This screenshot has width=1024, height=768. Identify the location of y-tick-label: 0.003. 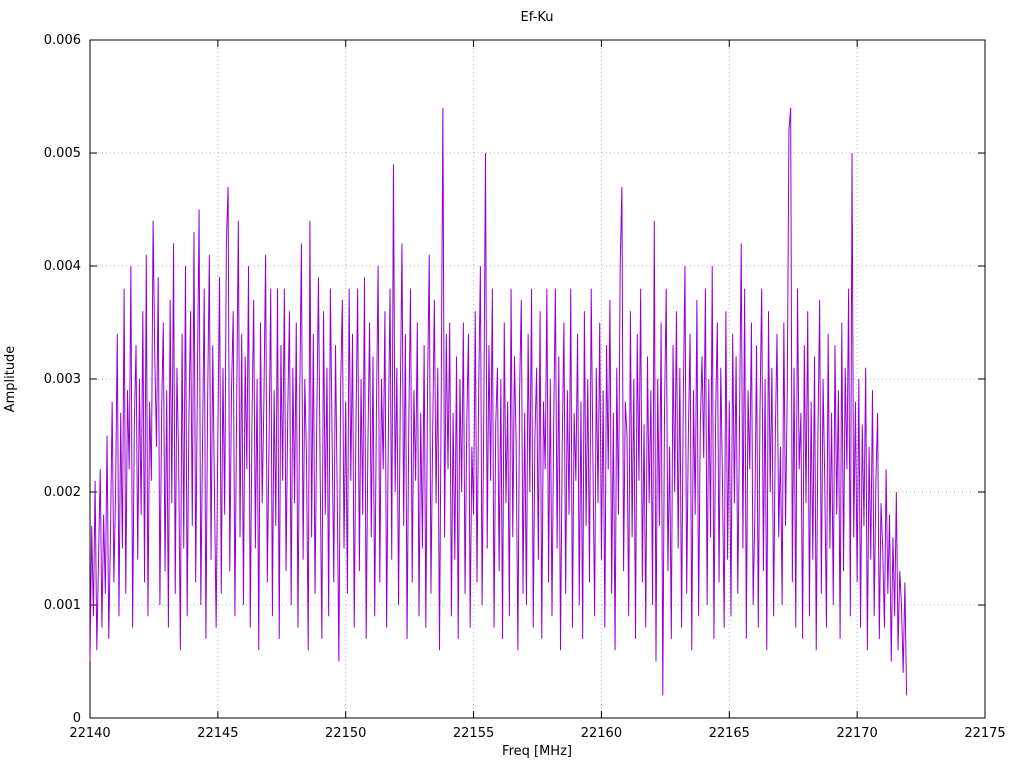
(62, 379).